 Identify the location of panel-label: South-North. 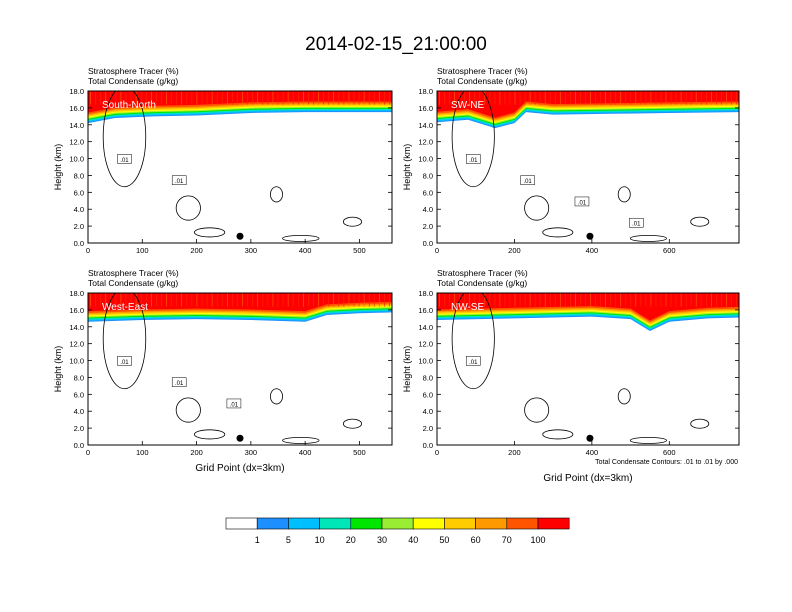
(129, 105).